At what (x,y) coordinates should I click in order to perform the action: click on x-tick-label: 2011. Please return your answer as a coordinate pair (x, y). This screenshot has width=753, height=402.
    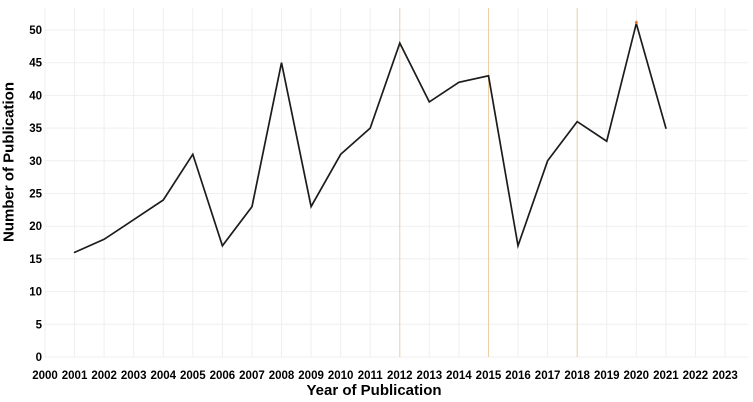
    Looking at the image, I should click on (371, 376).